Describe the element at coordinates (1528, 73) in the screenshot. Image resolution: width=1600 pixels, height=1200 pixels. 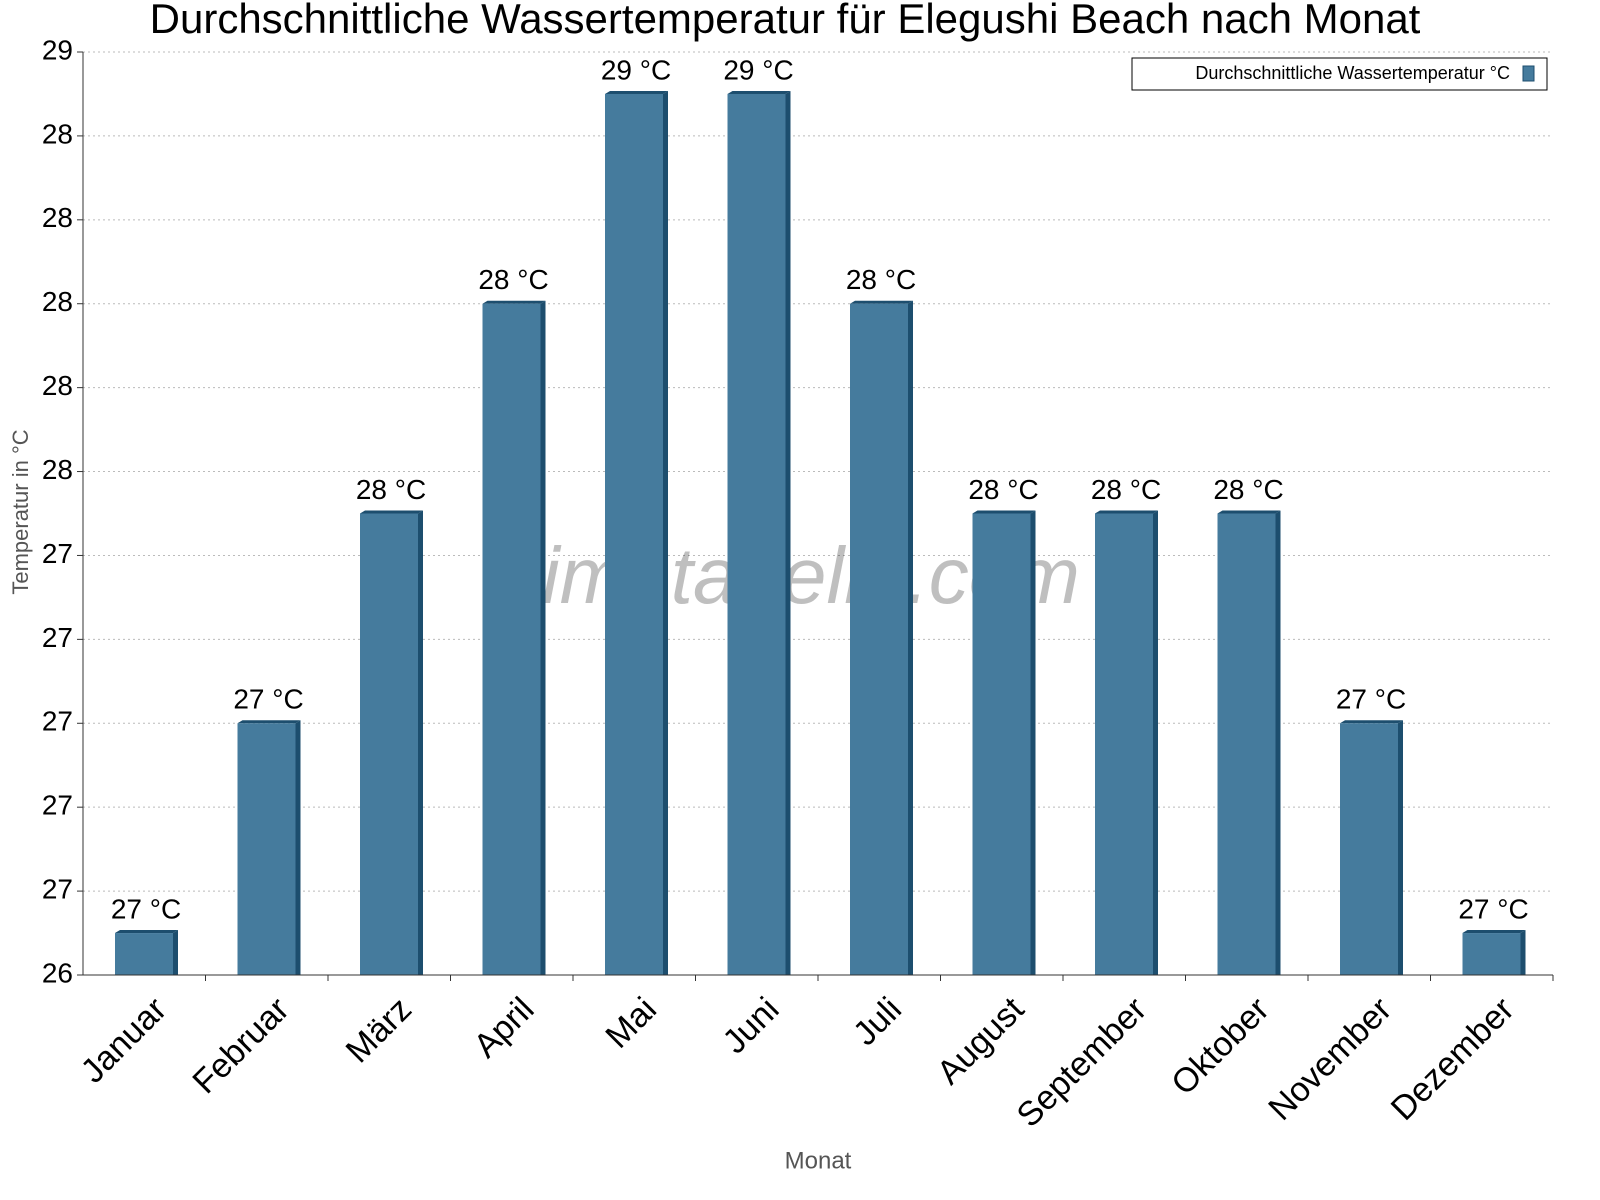
I see `legend-swatch` at that location.